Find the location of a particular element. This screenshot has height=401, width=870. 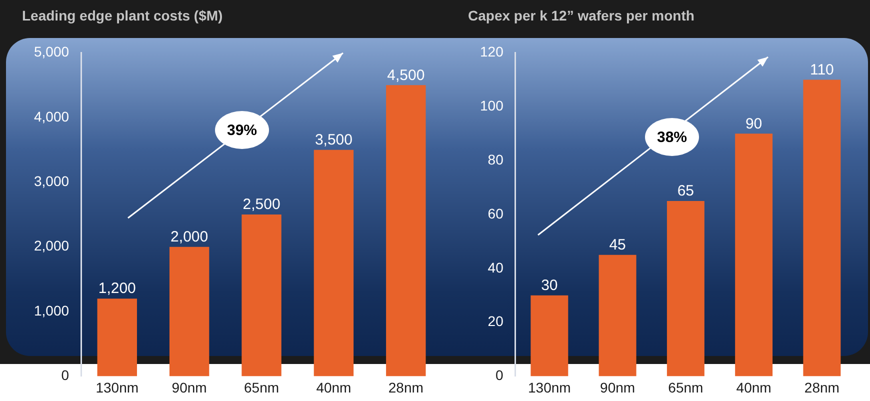

y-tick-label: 100 is located at coordinates (492, 106).